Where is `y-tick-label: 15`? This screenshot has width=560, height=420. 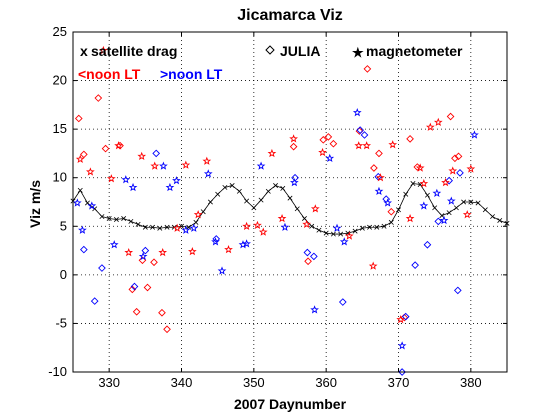
y-tick-label: 15 is located at coordinates (60, 128).